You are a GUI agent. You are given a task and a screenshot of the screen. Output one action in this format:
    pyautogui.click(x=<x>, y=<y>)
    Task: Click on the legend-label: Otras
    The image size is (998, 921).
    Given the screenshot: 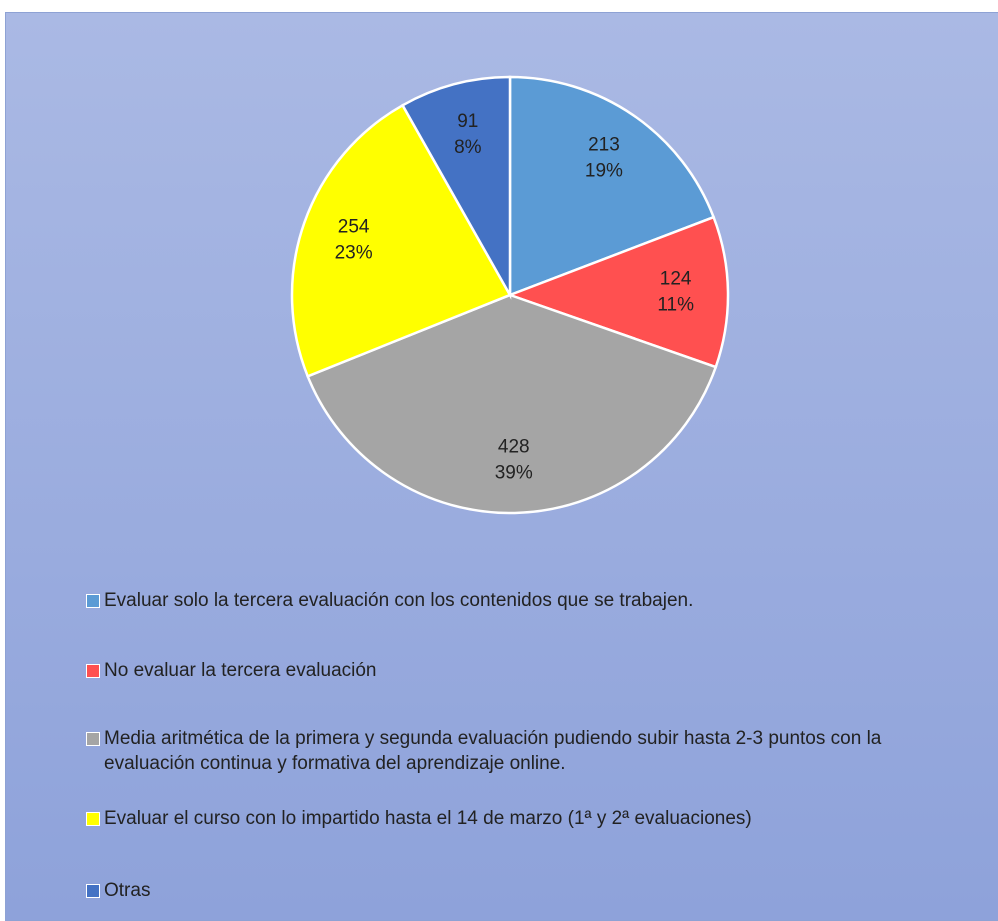 What is the action you would take?
    pyautogui.click(x=127, y=890)
    